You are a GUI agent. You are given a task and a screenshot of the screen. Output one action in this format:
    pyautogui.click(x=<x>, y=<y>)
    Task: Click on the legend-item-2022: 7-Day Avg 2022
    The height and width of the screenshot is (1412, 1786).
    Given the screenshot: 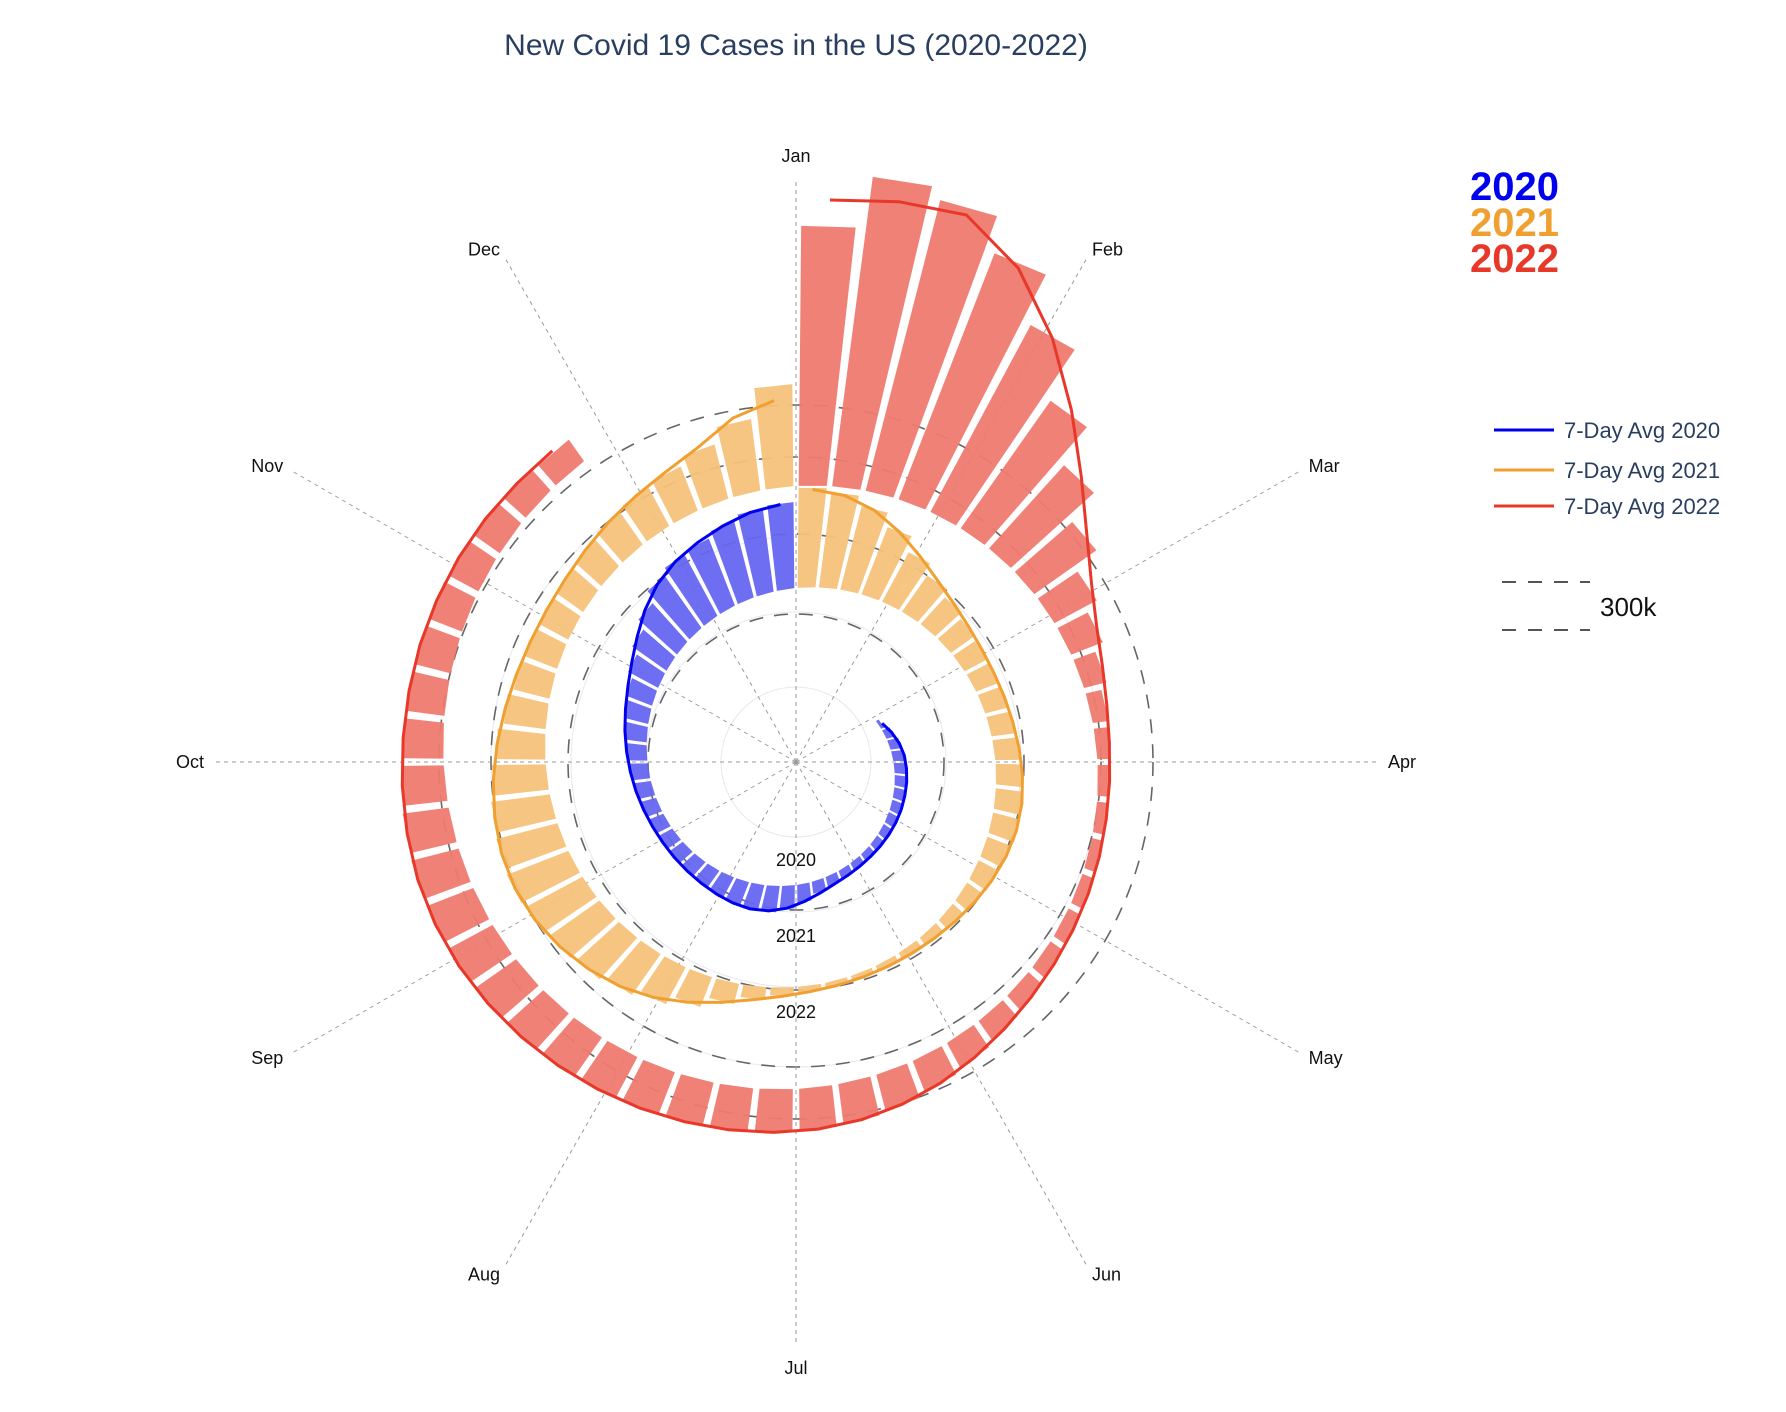 What is the action you would take?
    pyautogui.click(x=1607, y=506)
    